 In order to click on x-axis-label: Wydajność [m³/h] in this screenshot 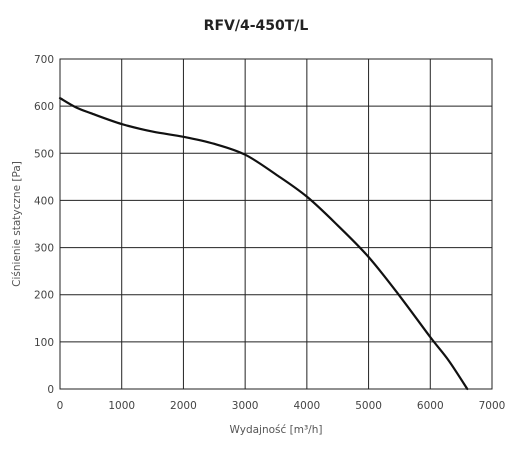, I will do `click(276, 430)`.